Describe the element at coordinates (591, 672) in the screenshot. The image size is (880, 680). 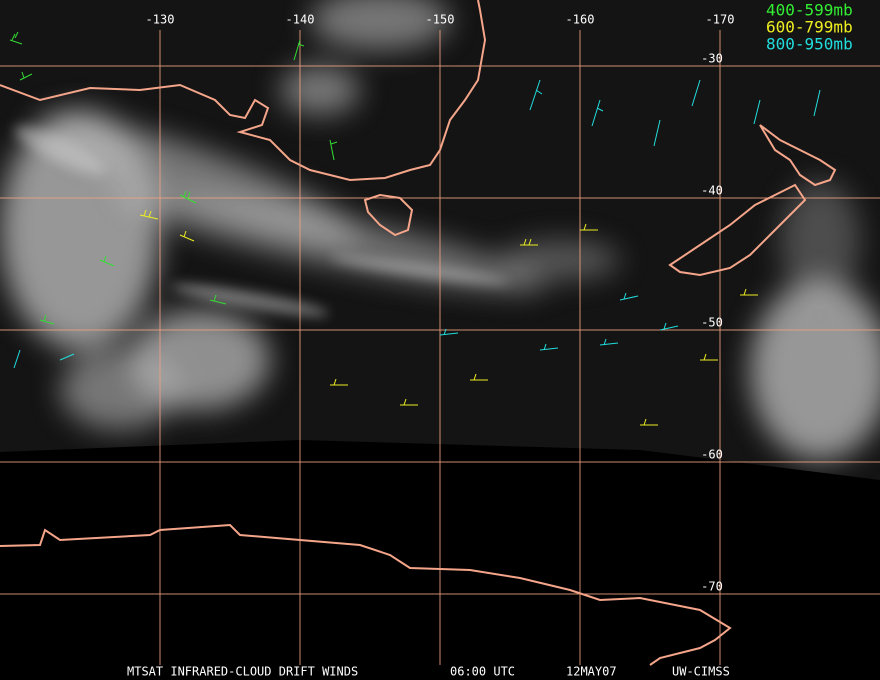
I see `footer-date: 12MAY07` at that location.